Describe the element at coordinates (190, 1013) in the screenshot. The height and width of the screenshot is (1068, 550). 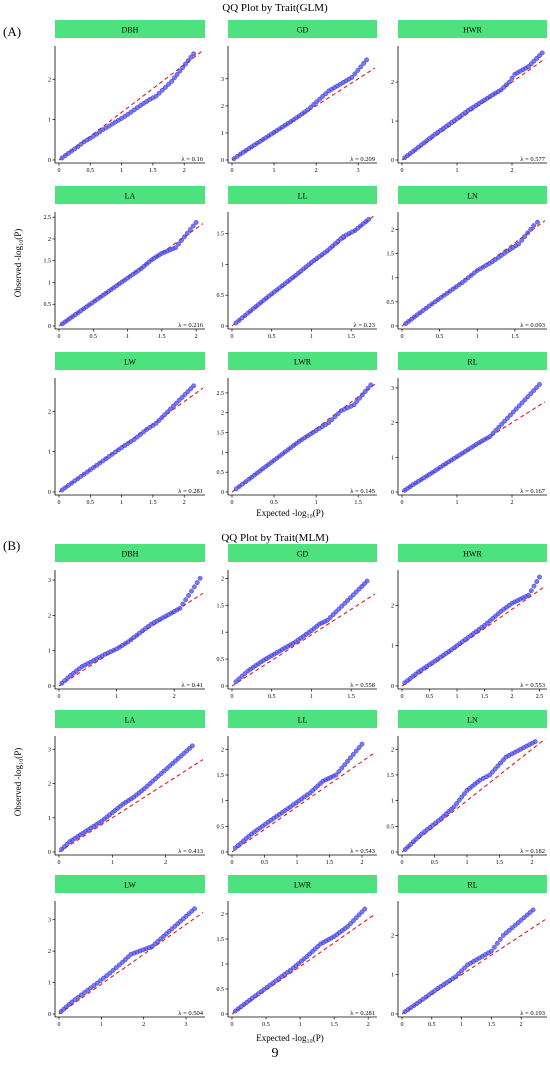
I see `lambda-label: λ = 0.504` at that location.